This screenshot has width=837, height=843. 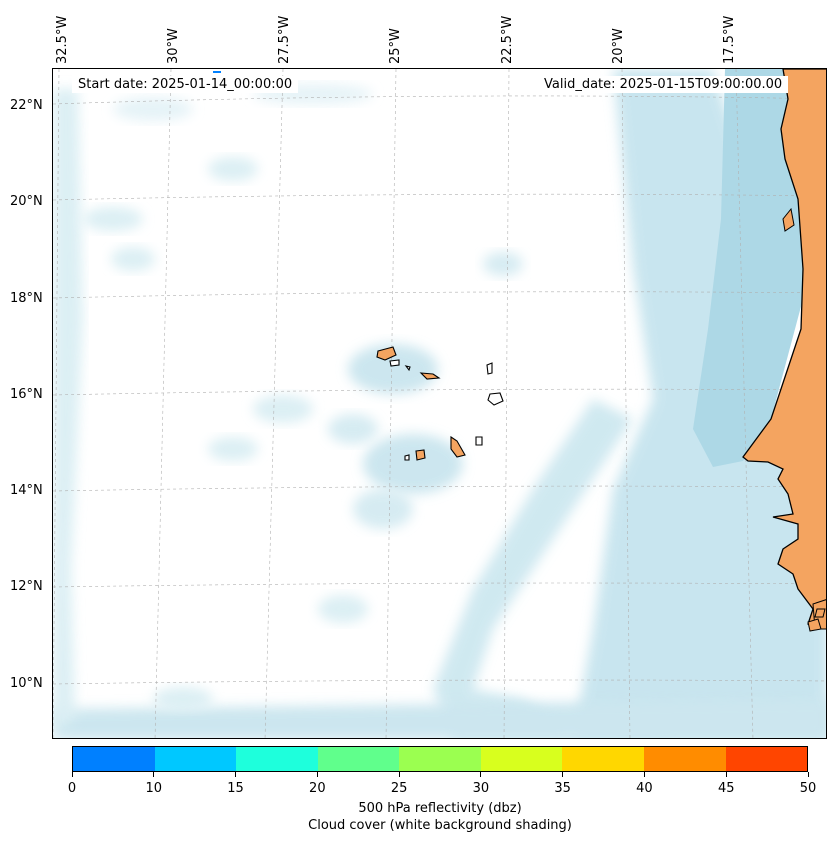 I want to click on lat-label-12n: 12°N, so click(x=26, y=586).